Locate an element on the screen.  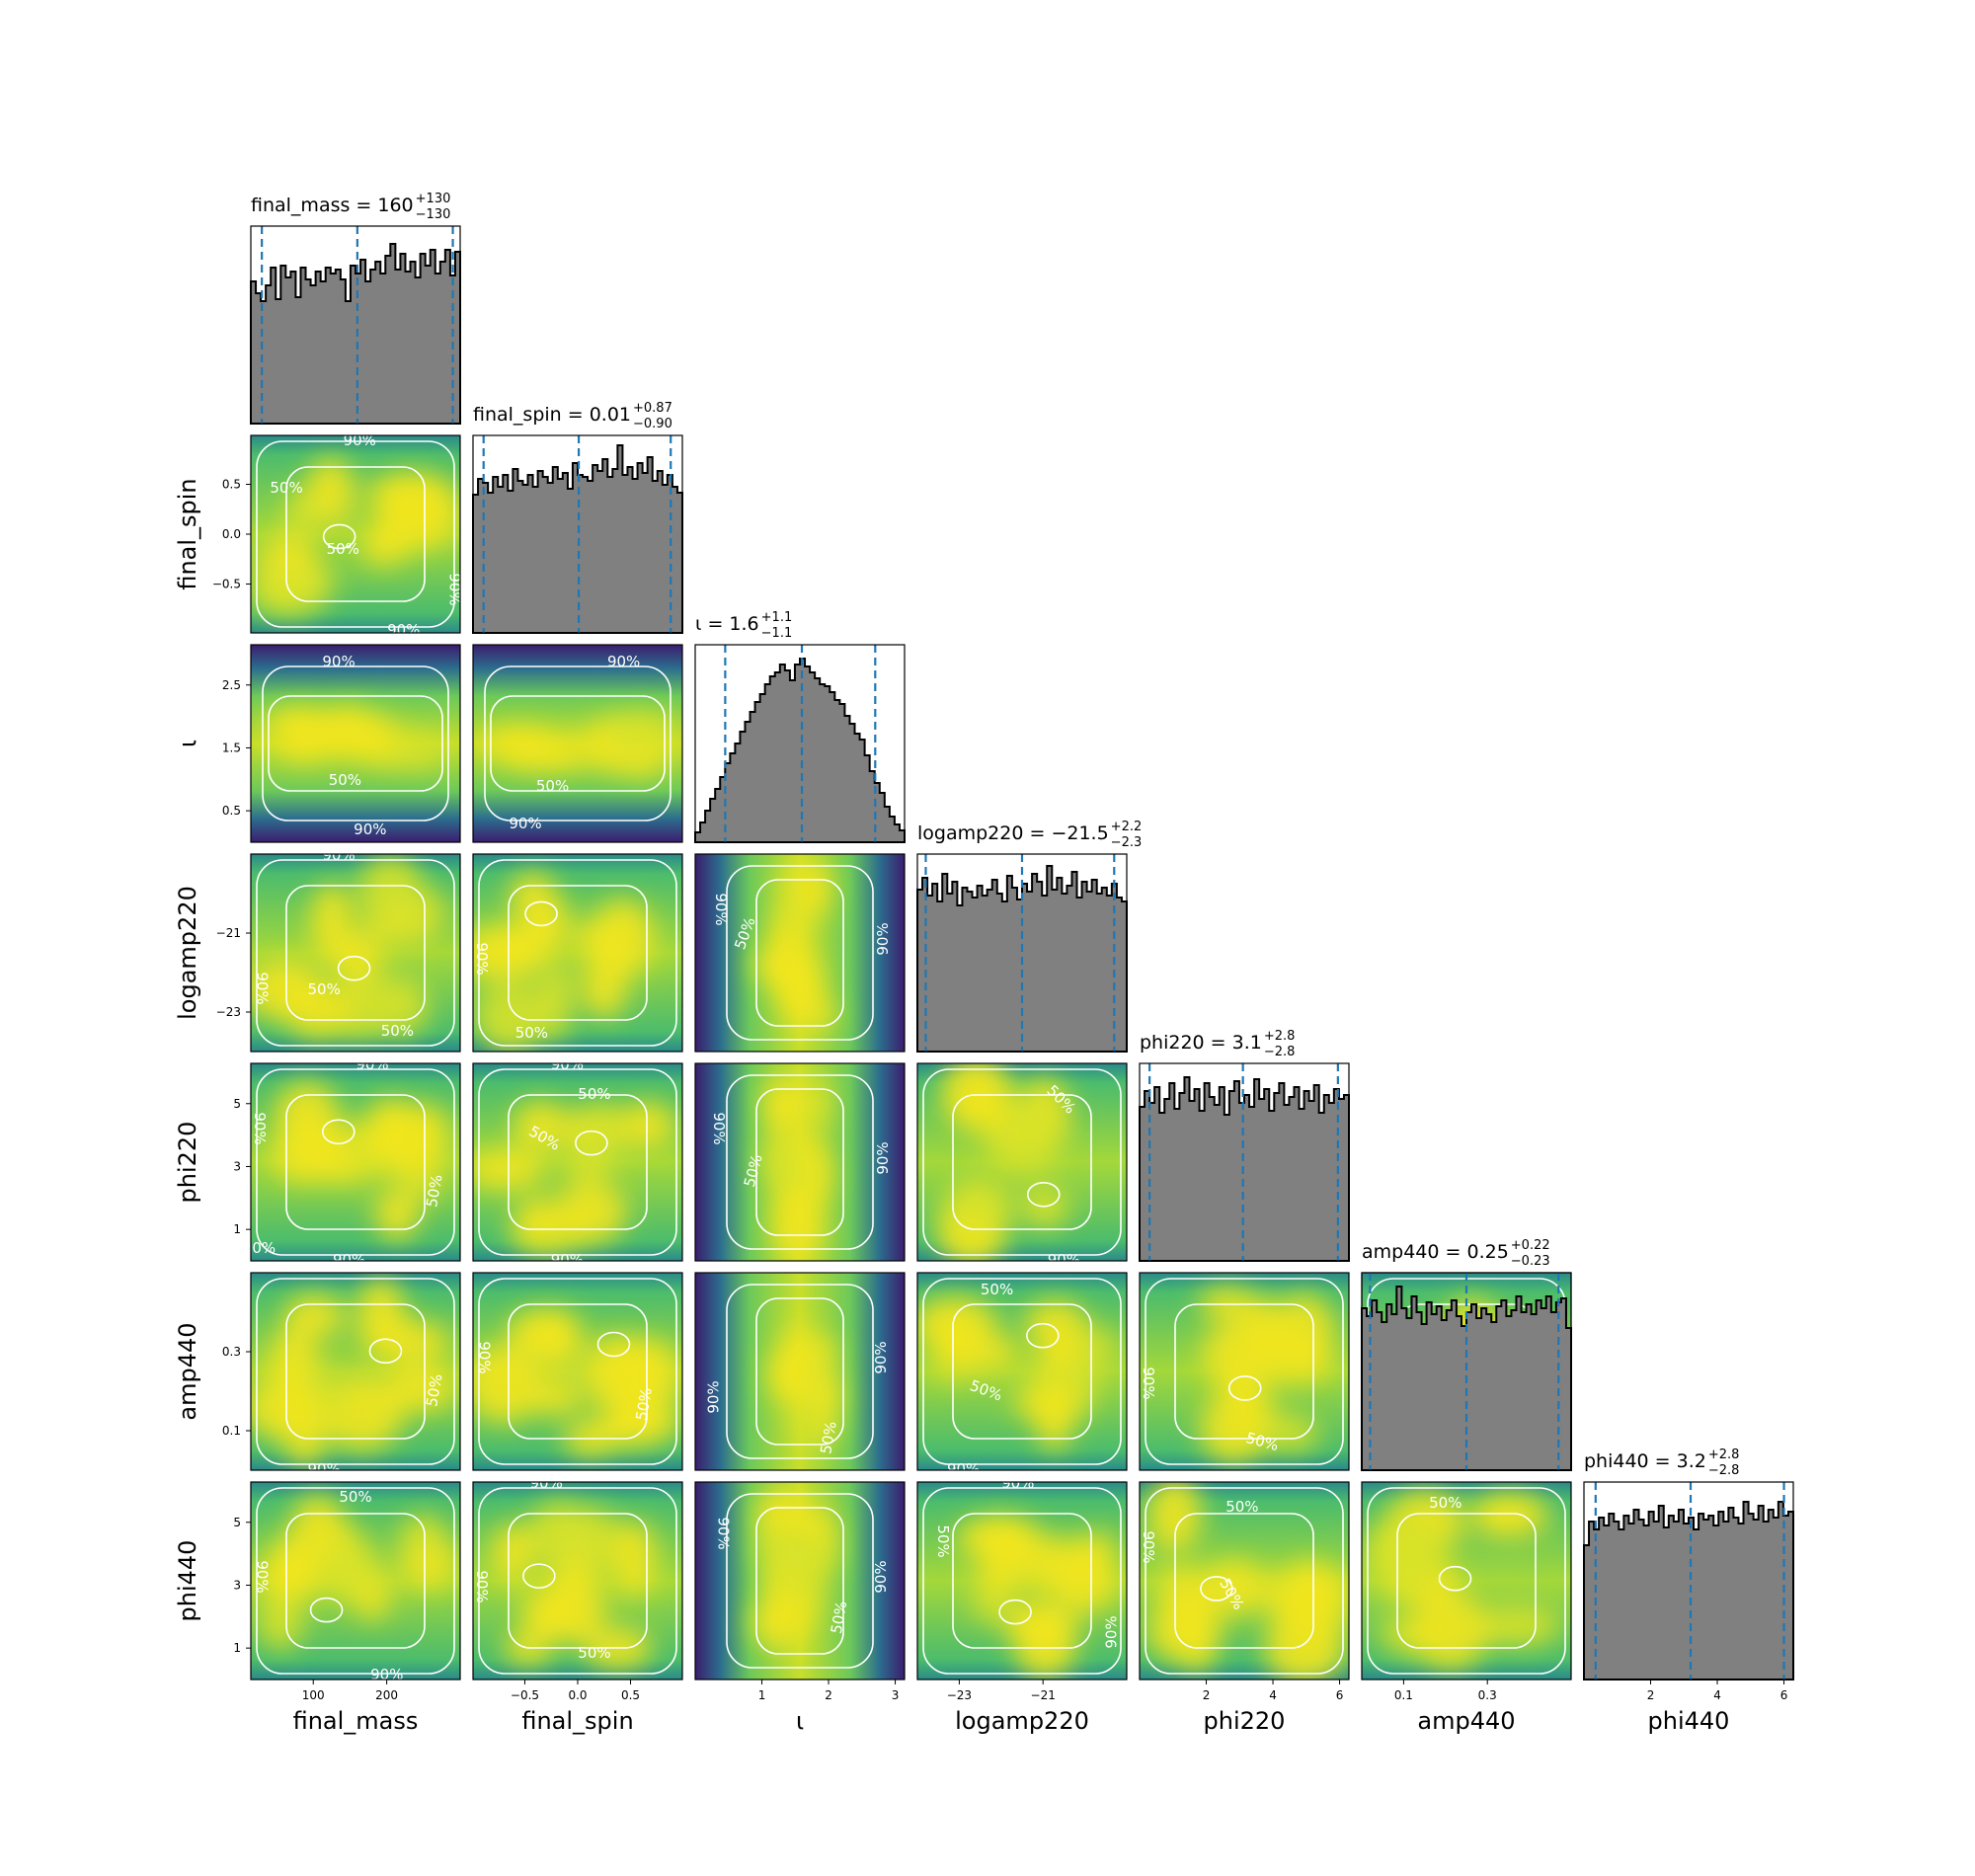
title-plus: +2.8 is located at coordinates (1280, 1036).